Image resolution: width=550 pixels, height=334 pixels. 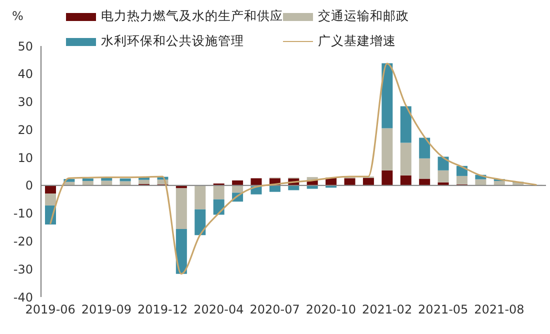 What do you see at coordinates (387, 309) in the screenshot?
I see `x-tick-label: 2021-02` at bounding box center [387, 309].